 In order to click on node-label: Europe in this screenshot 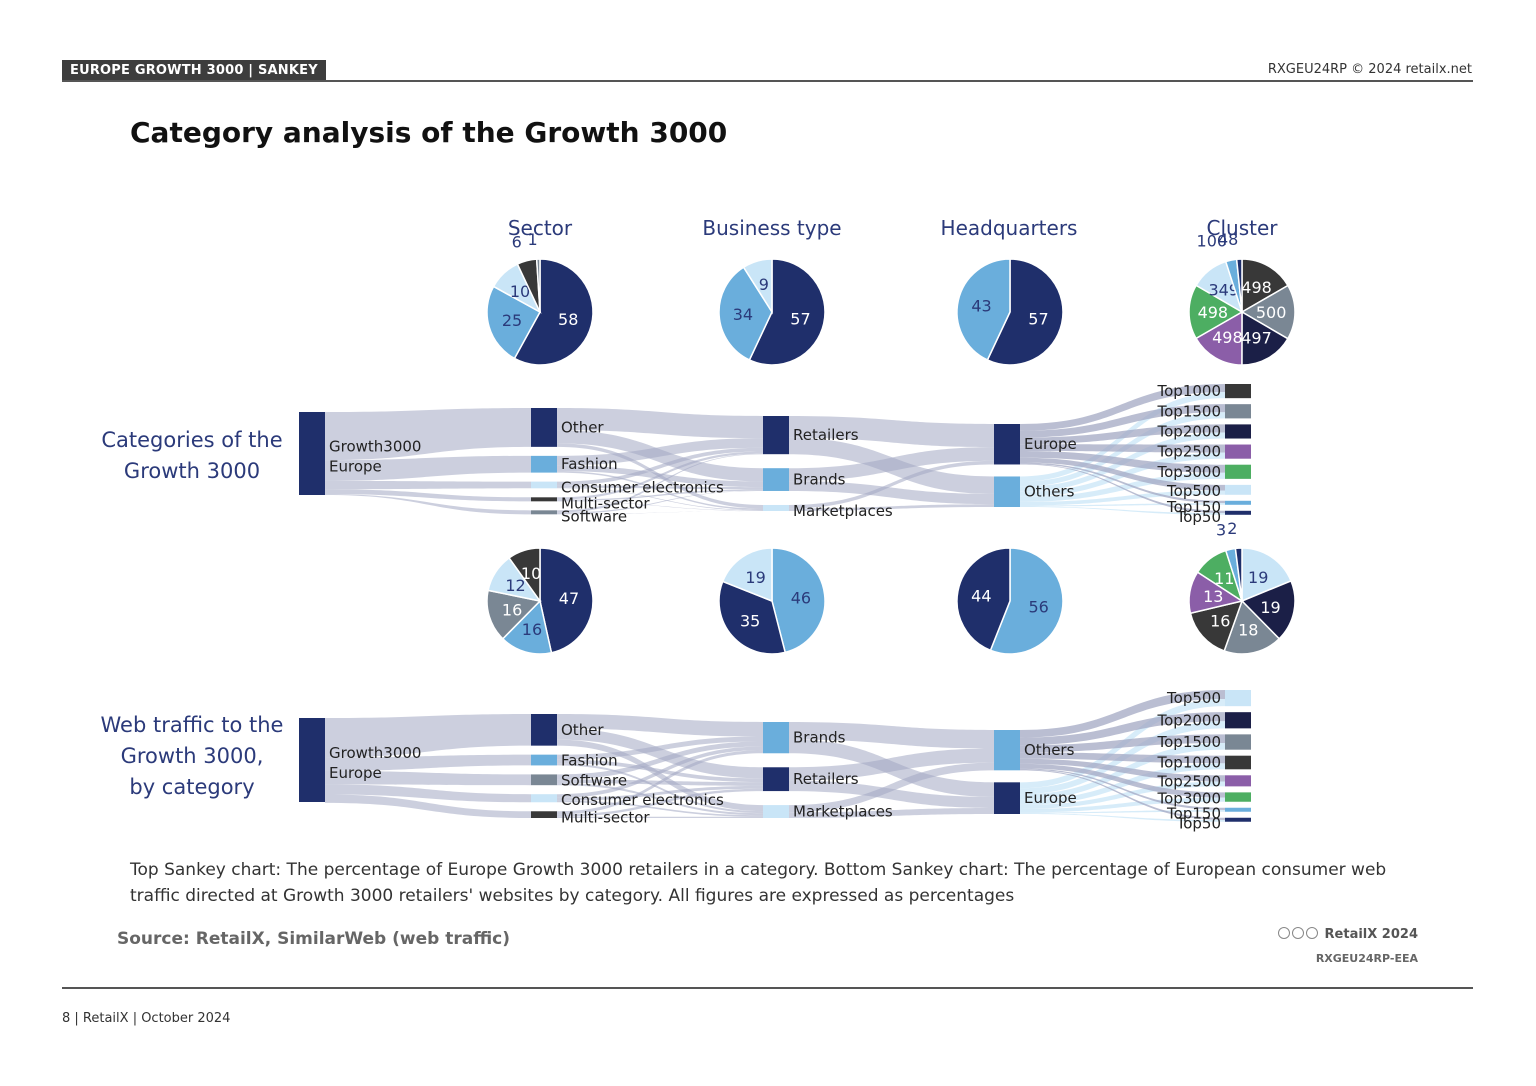, I will do `click(1050, 798)`.